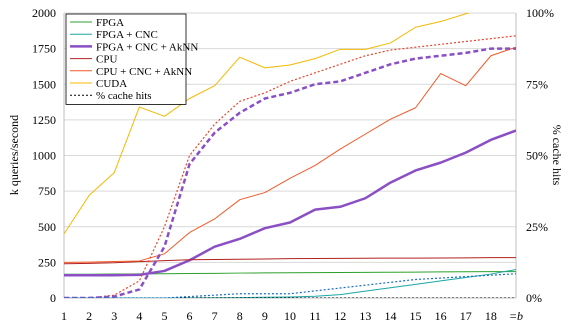 Image resolution: width=568 pixels, height=325 pixels. What do you see at coordinates (124, 96) in the screenshot?
I see `legend-label: % cache hits` at bounding box center [124, 96].